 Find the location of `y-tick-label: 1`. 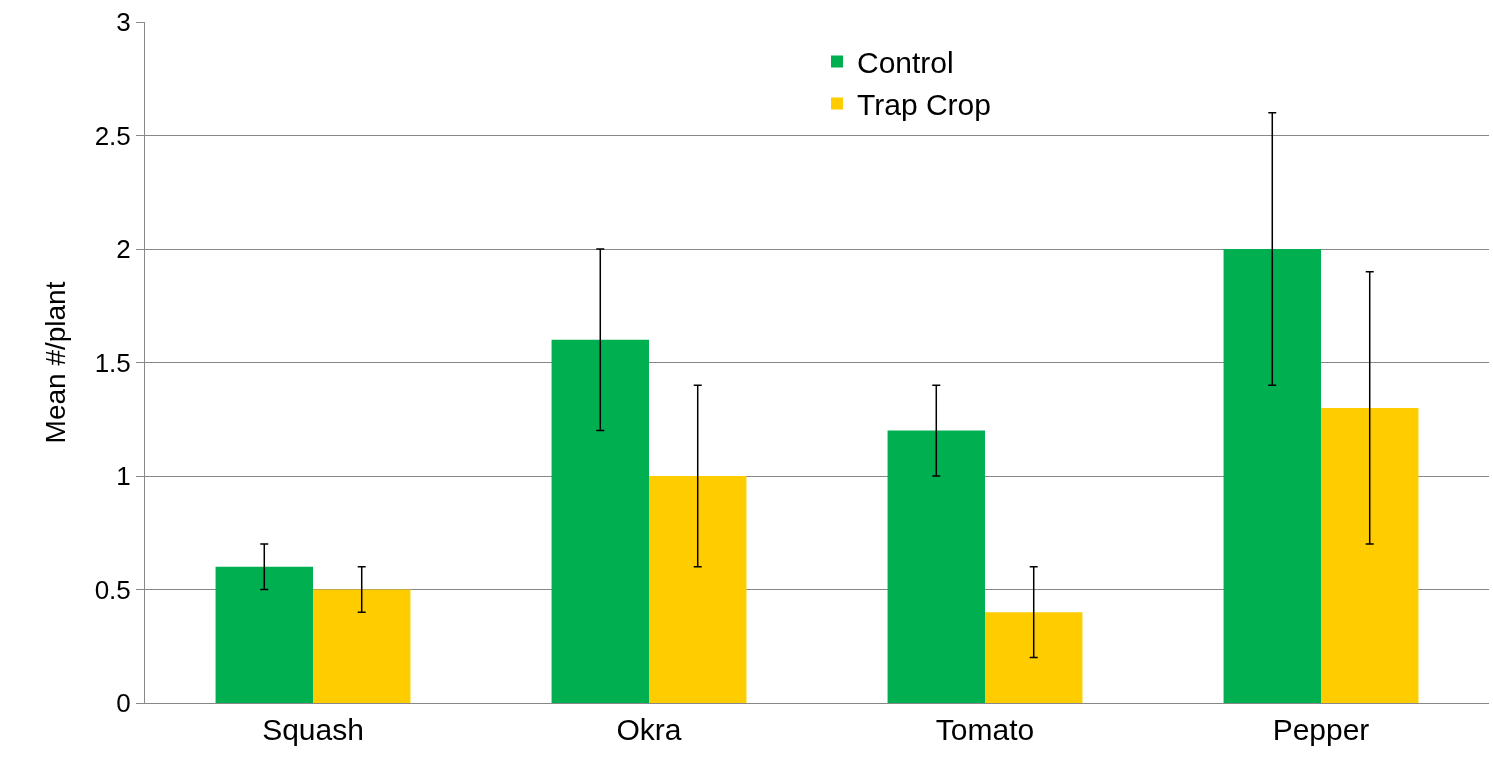

y-tick-label: 1 is located at coordinates (123, 476).